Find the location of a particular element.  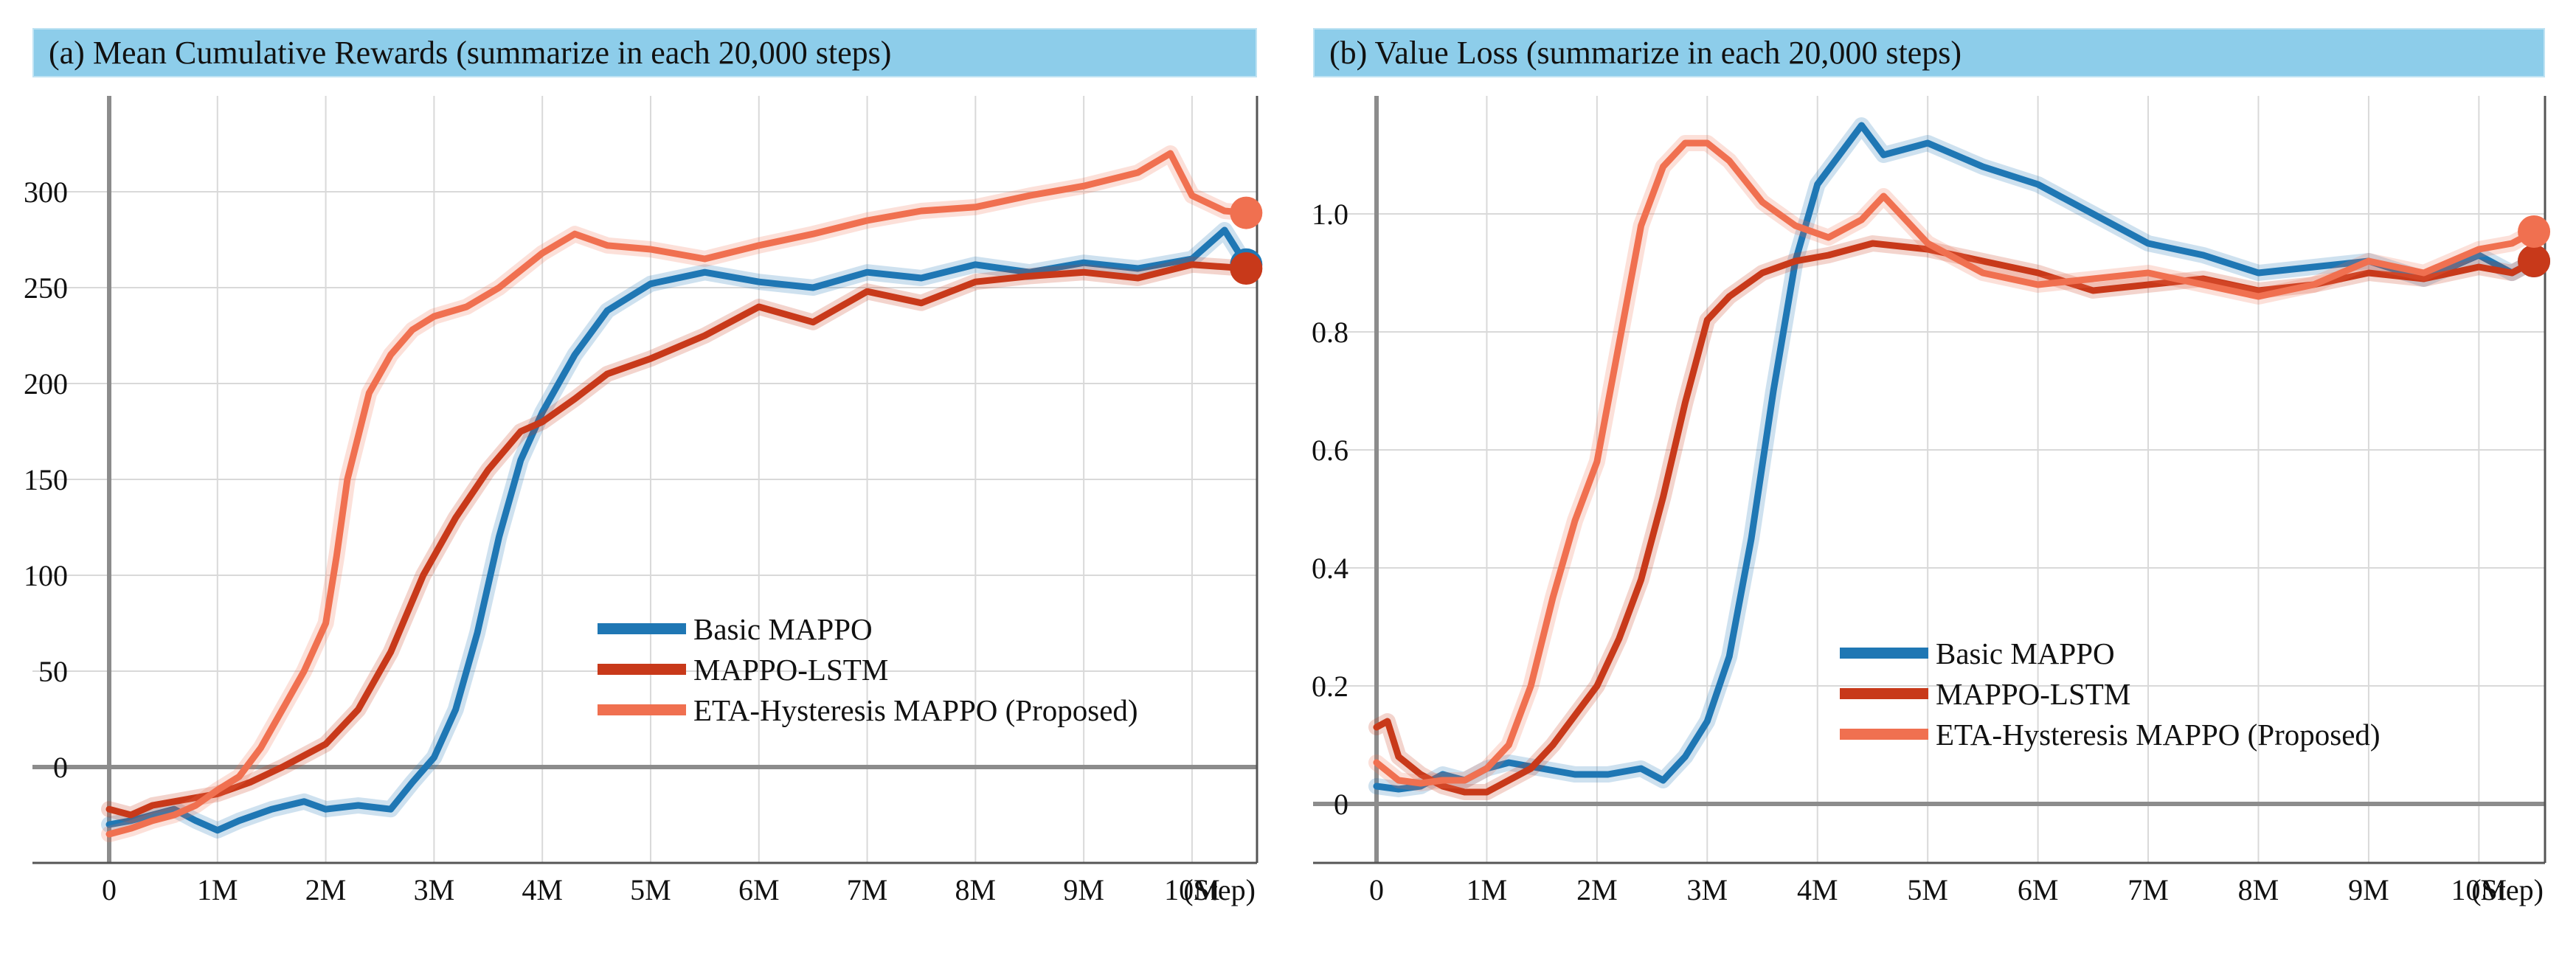

y-tick-label: 1.0 is located at coordinates (1330, 214).